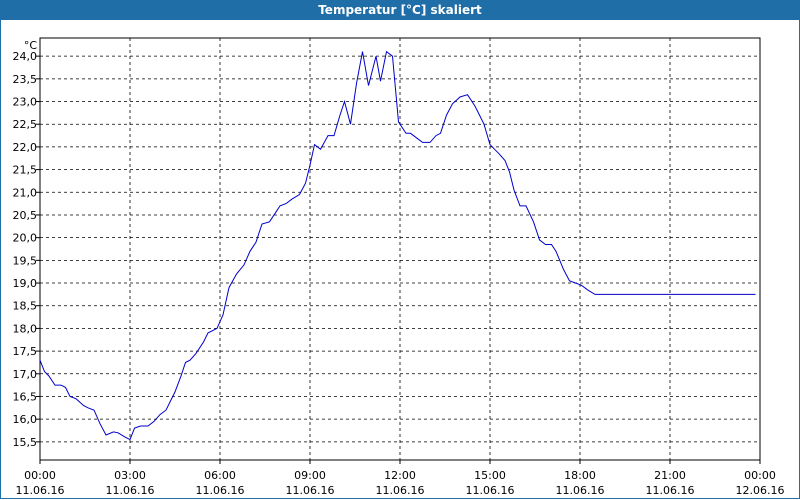  Describe the element at coordinates (25, 79) in the screenshot. I see `y-tick-label: 23,5` at that location.